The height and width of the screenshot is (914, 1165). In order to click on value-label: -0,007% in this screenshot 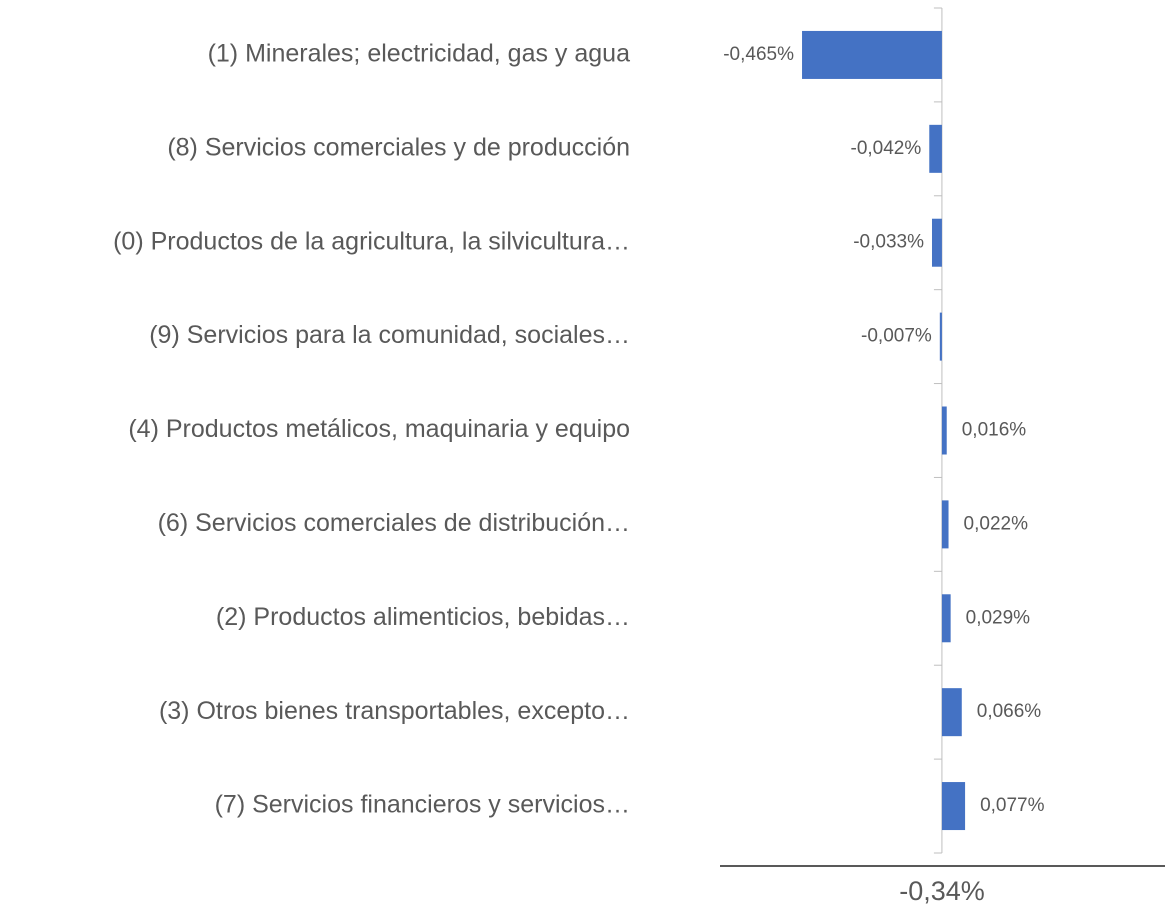, I will do `click(896, 336)`.